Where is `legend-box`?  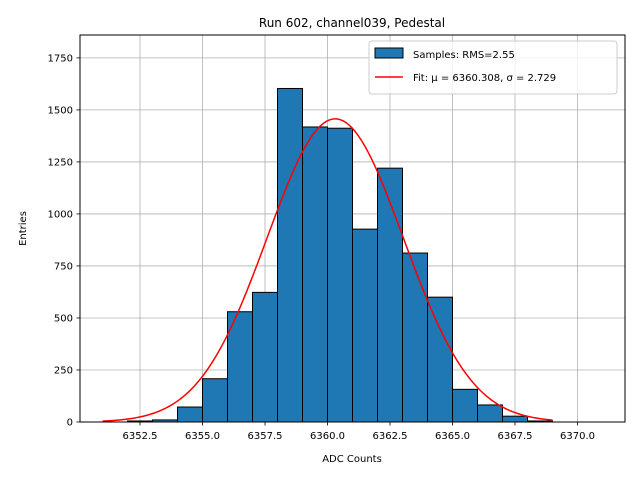 legend-box is located at coordinates (493, 67).